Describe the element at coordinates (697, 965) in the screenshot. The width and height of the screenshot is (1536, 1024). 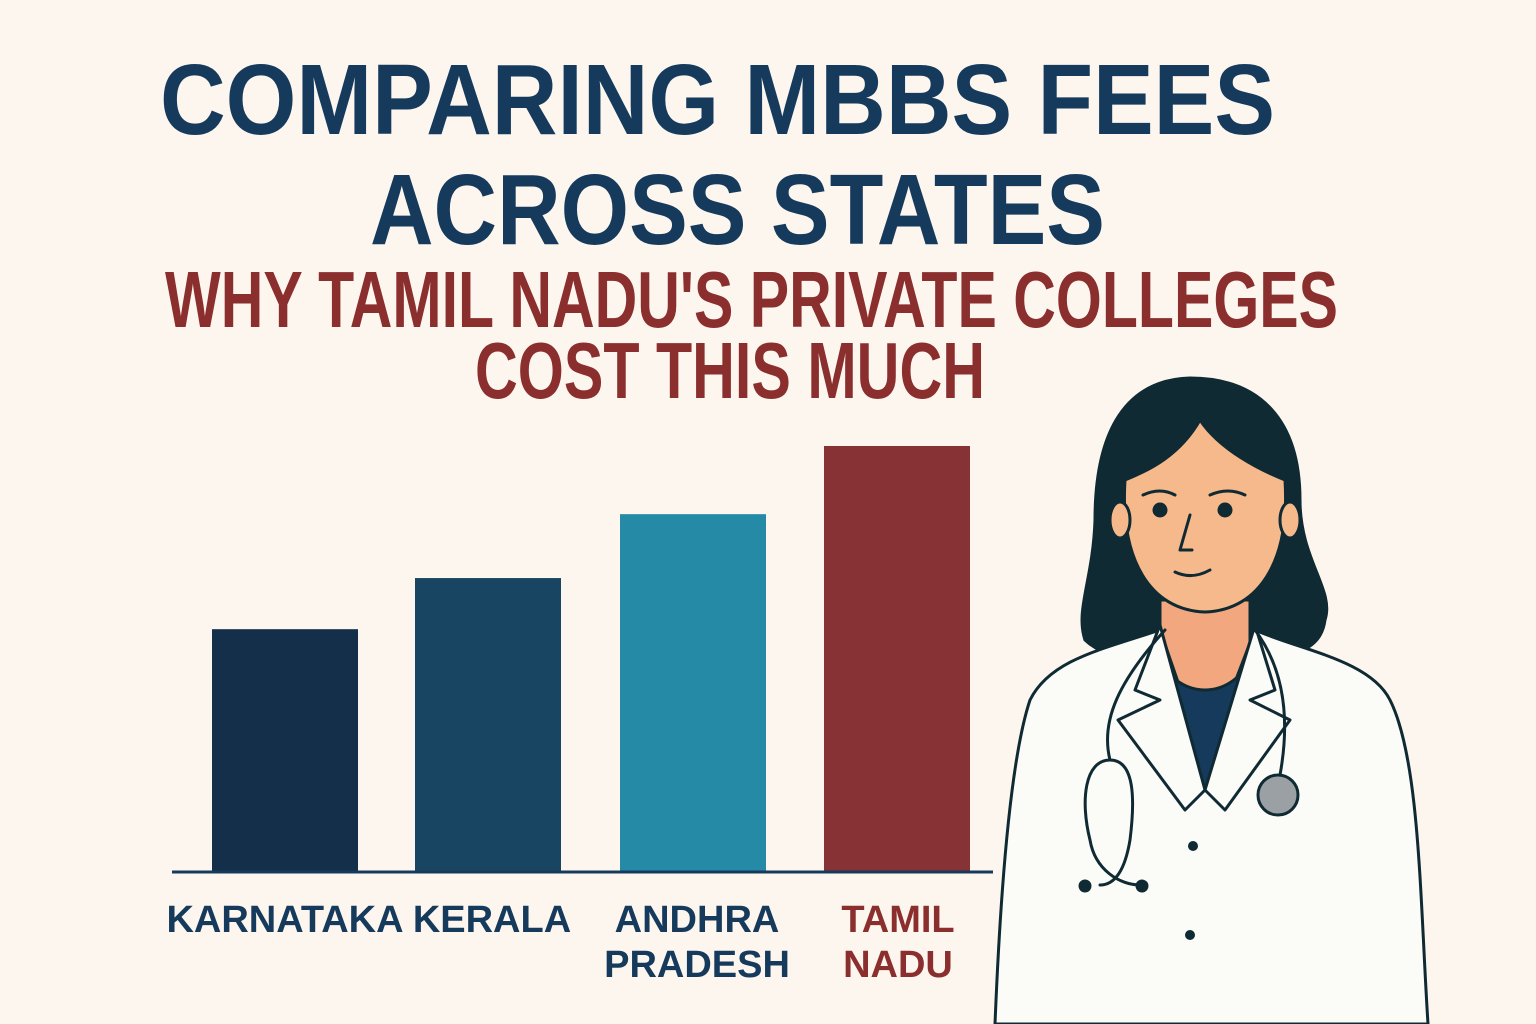
I see `category-label: PRADESH` at that location.